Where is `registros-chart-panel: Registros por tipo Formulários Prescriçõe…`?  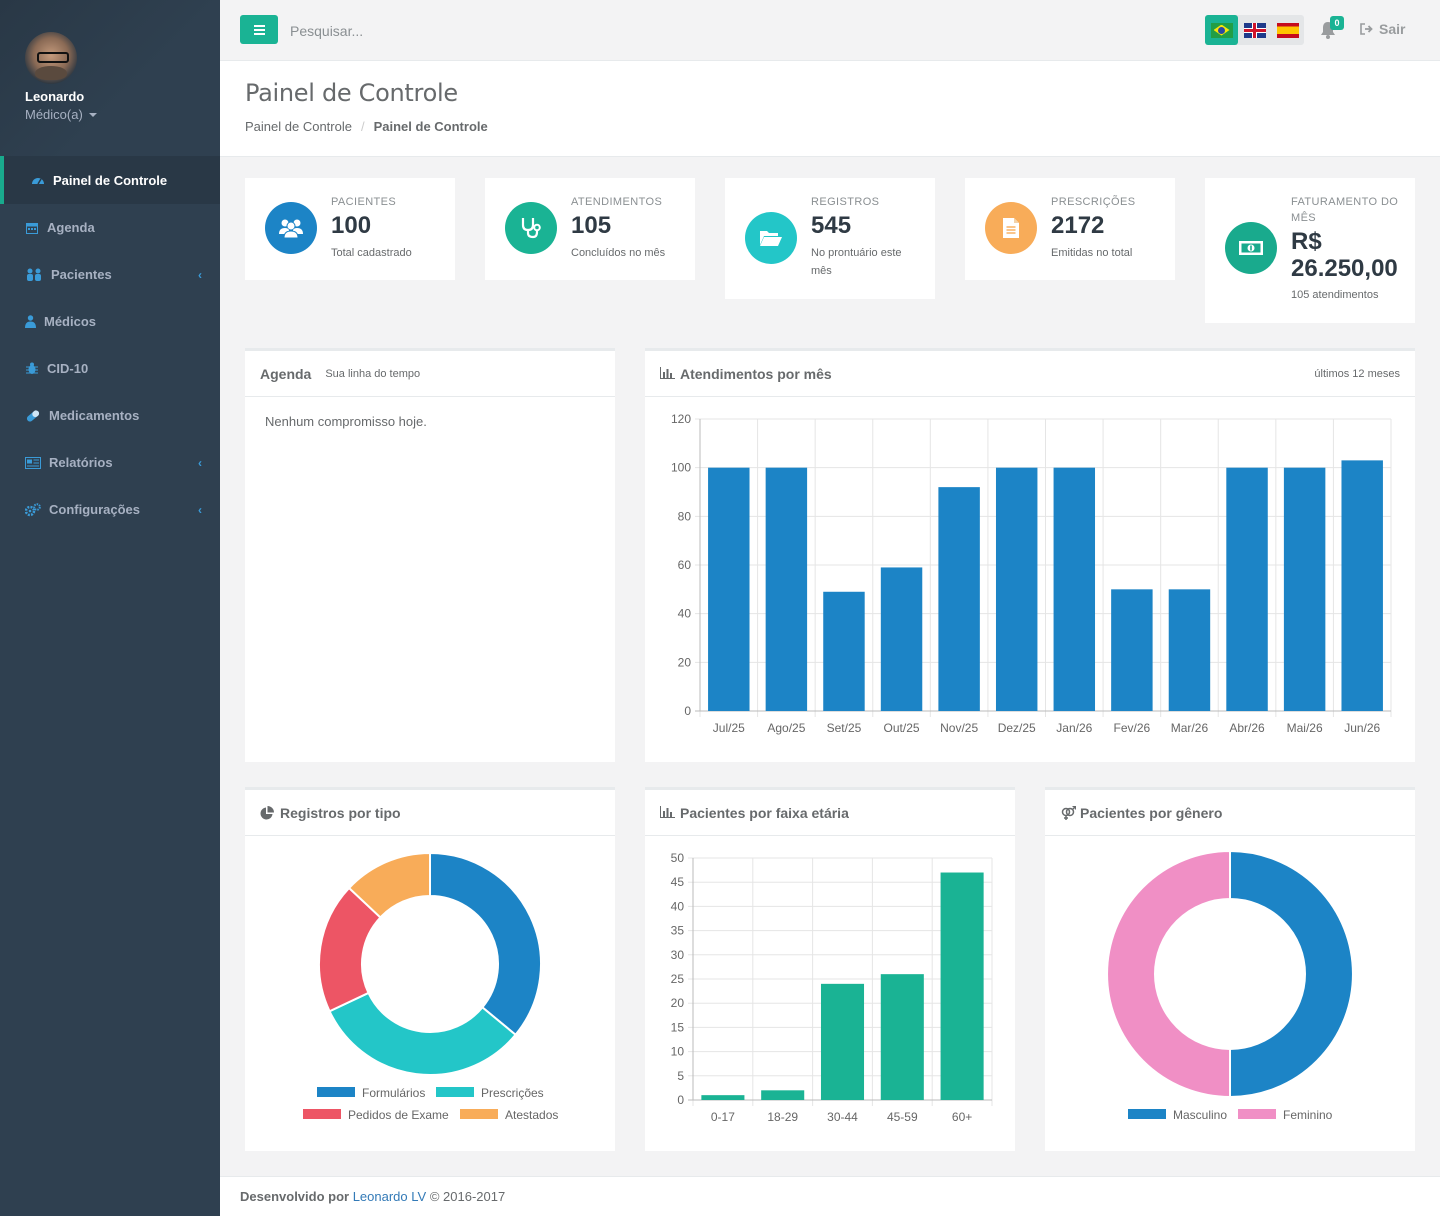 registros-chart-panel: Registros por tipo Formulários Prescriçõe… is located at coordinates (430, 969).